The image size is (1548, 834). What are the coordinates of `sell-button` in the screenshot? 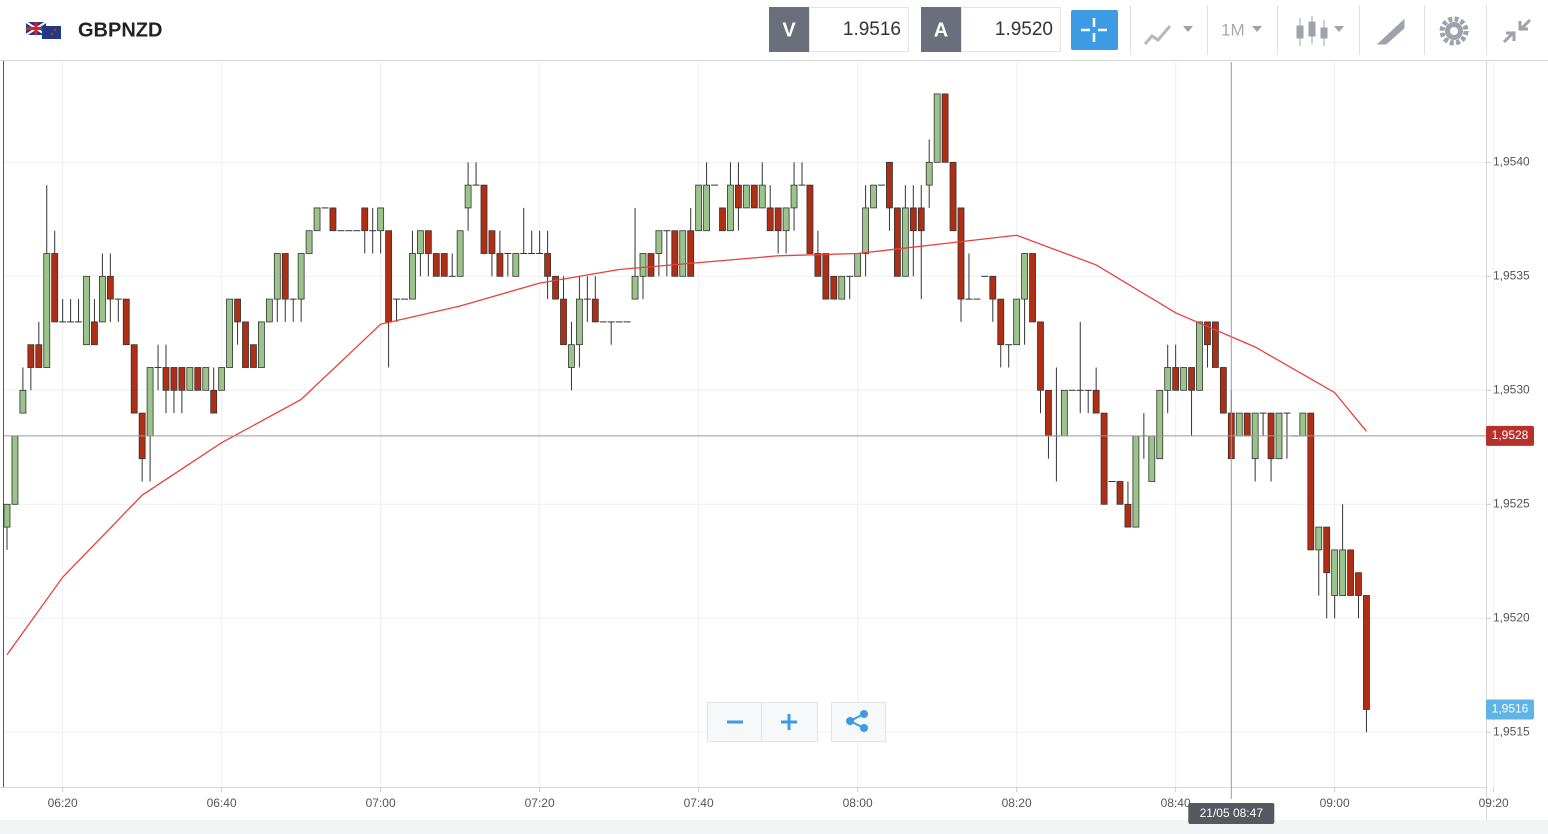 It's located at (789, 29).